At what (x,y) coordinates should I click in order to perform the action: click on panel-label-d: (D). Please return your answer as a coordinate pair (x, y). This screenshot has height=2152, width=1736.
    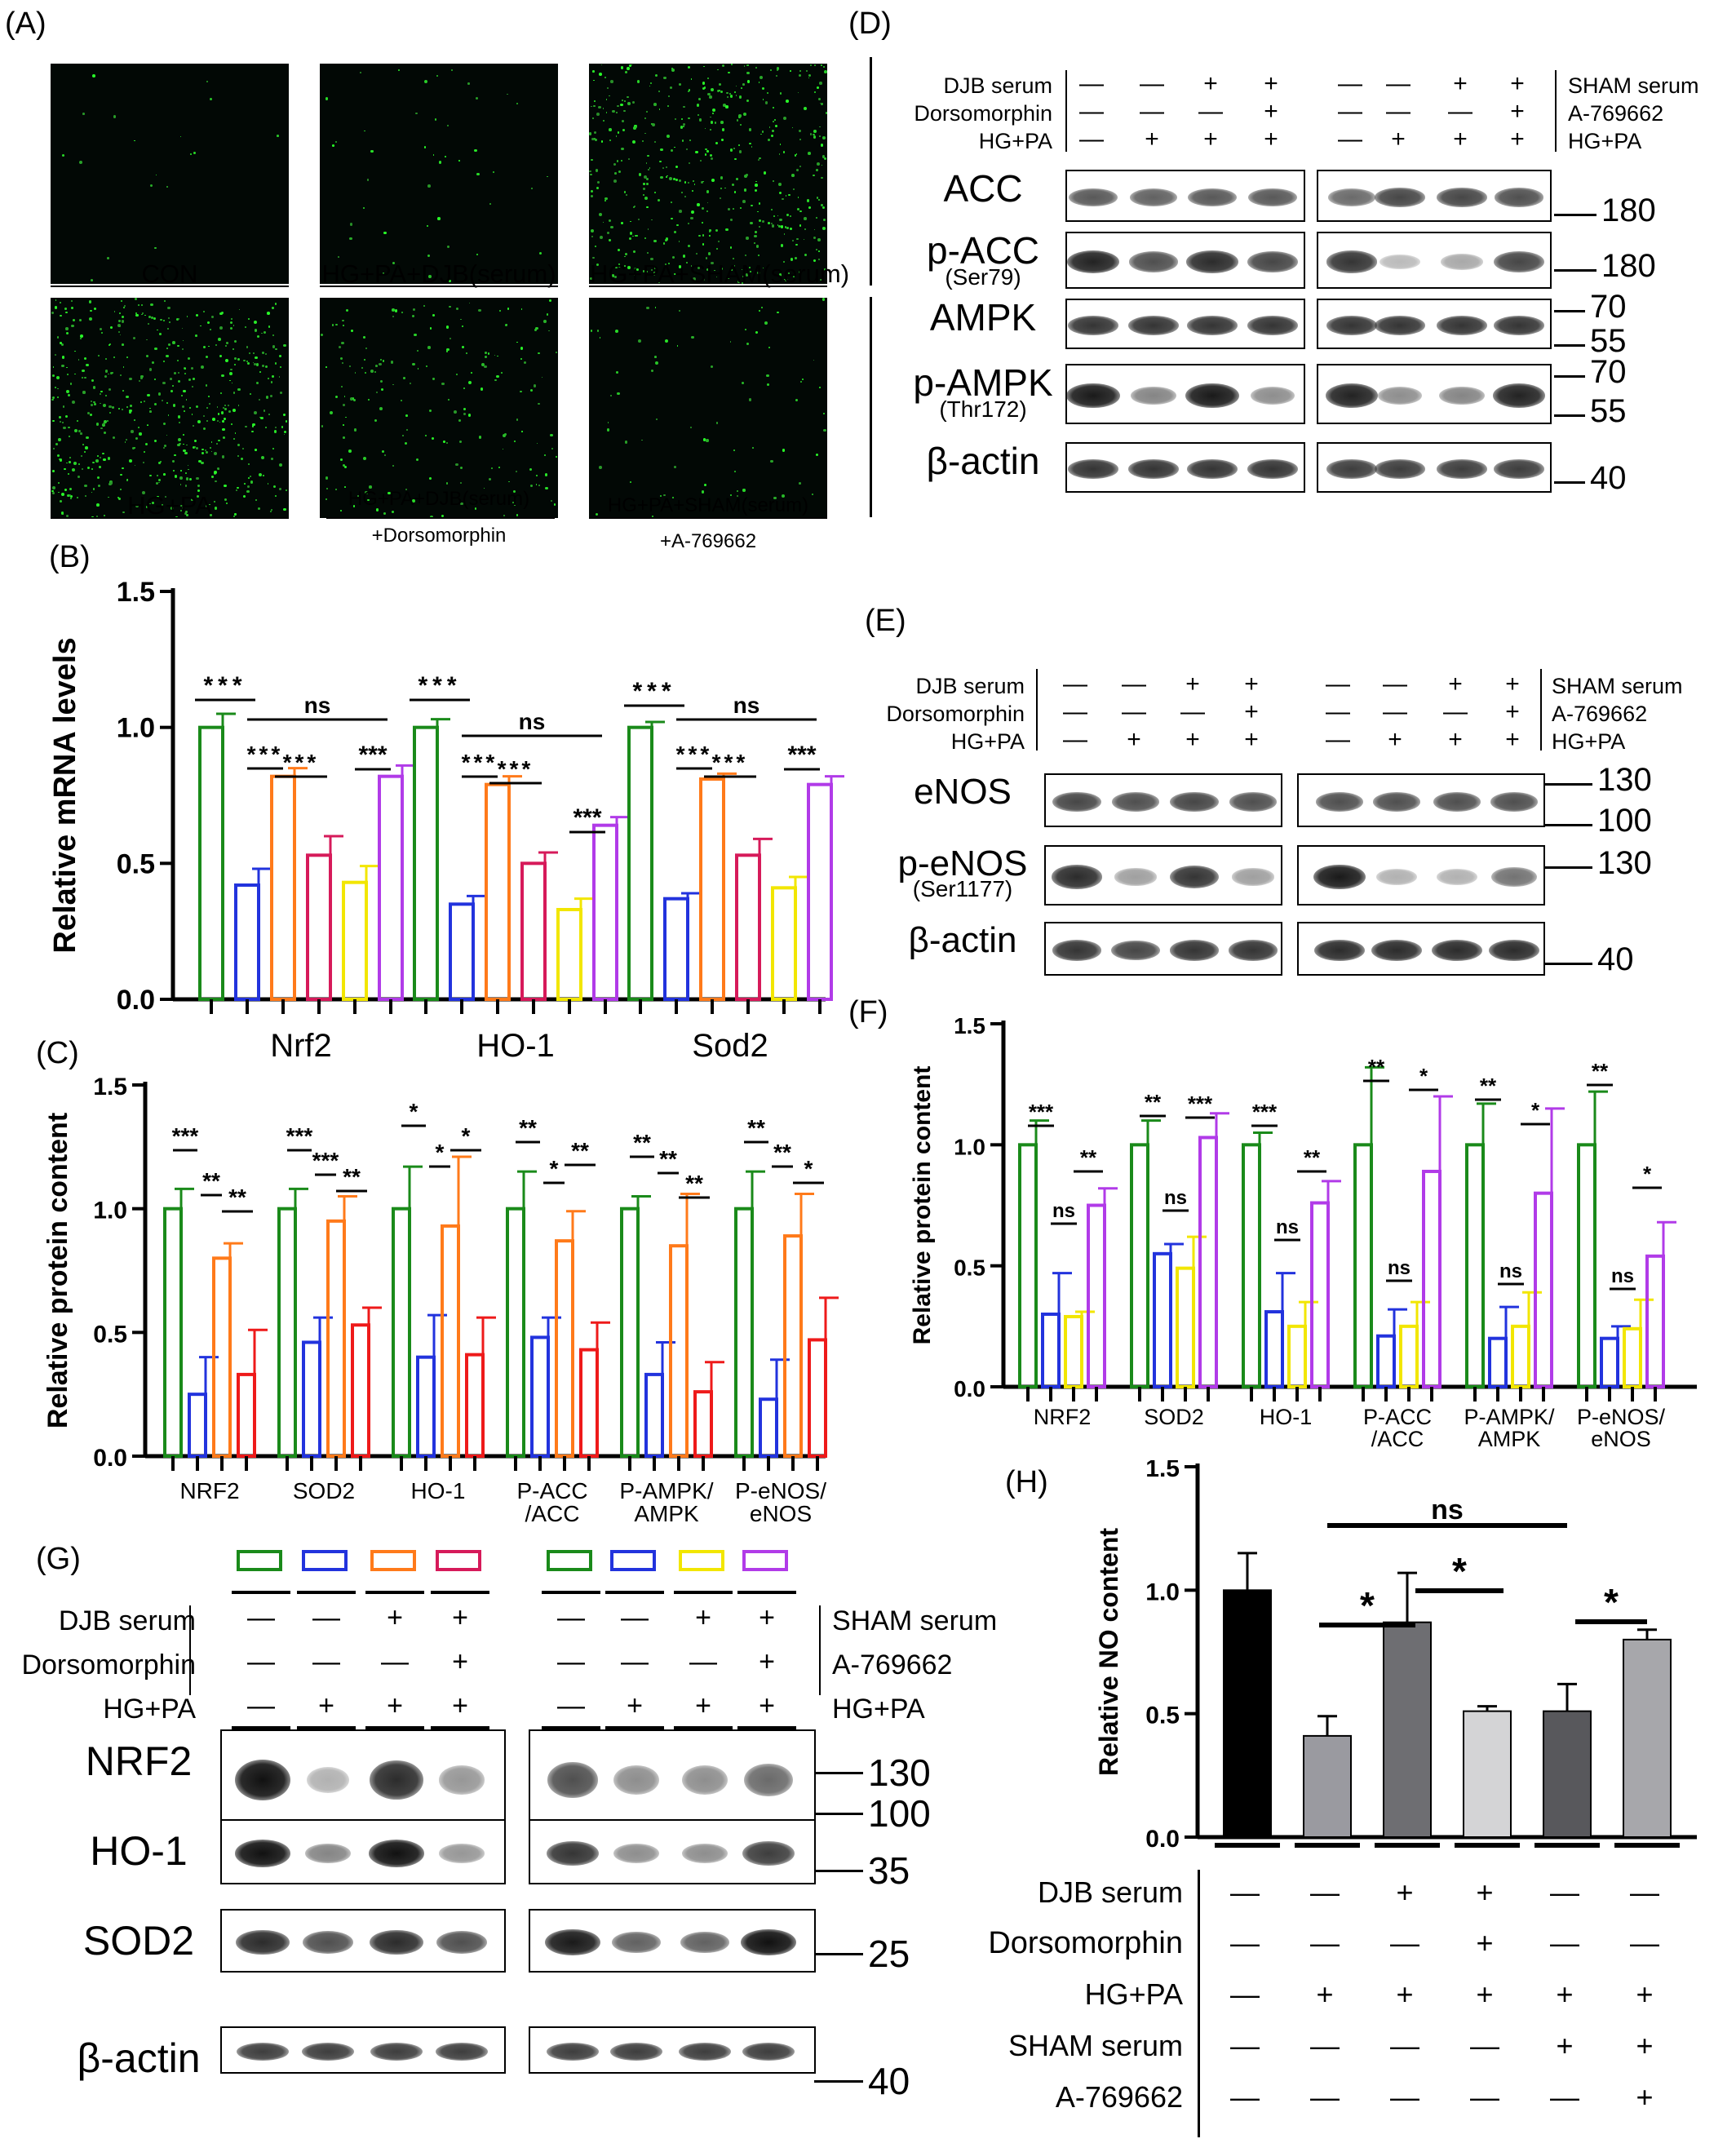
    Looking at the image, I should click on (870, 24).